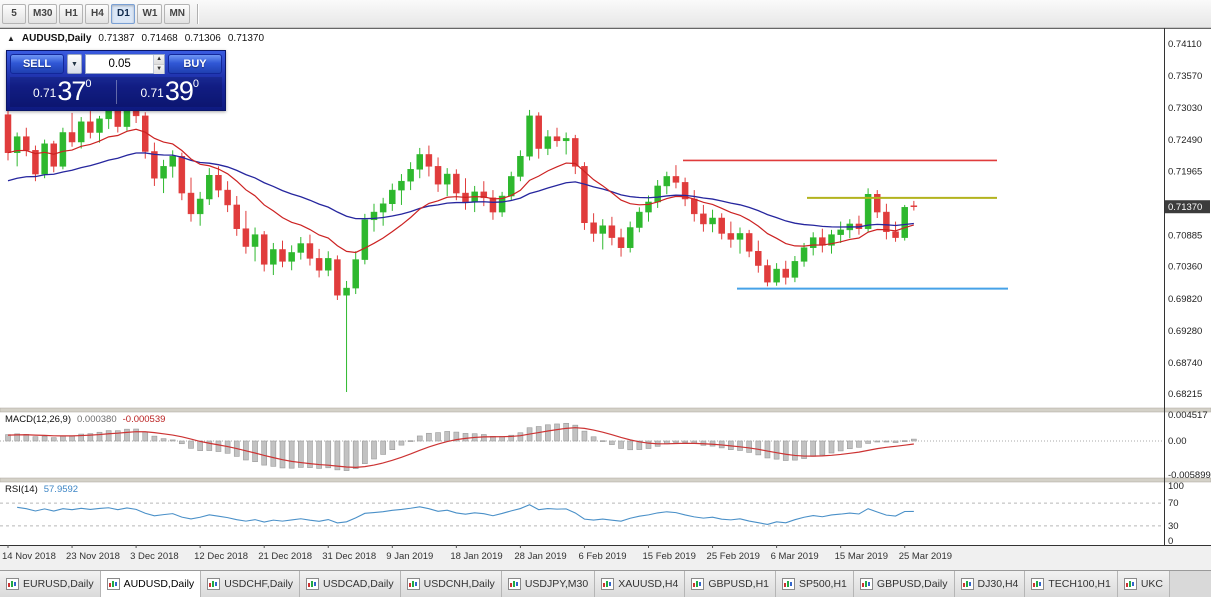 This screenshot has width=1211, height=597. Describe the element at coordinates (1185, 394) in the screenshot. I see `svg-text: 0.68215` at that location.